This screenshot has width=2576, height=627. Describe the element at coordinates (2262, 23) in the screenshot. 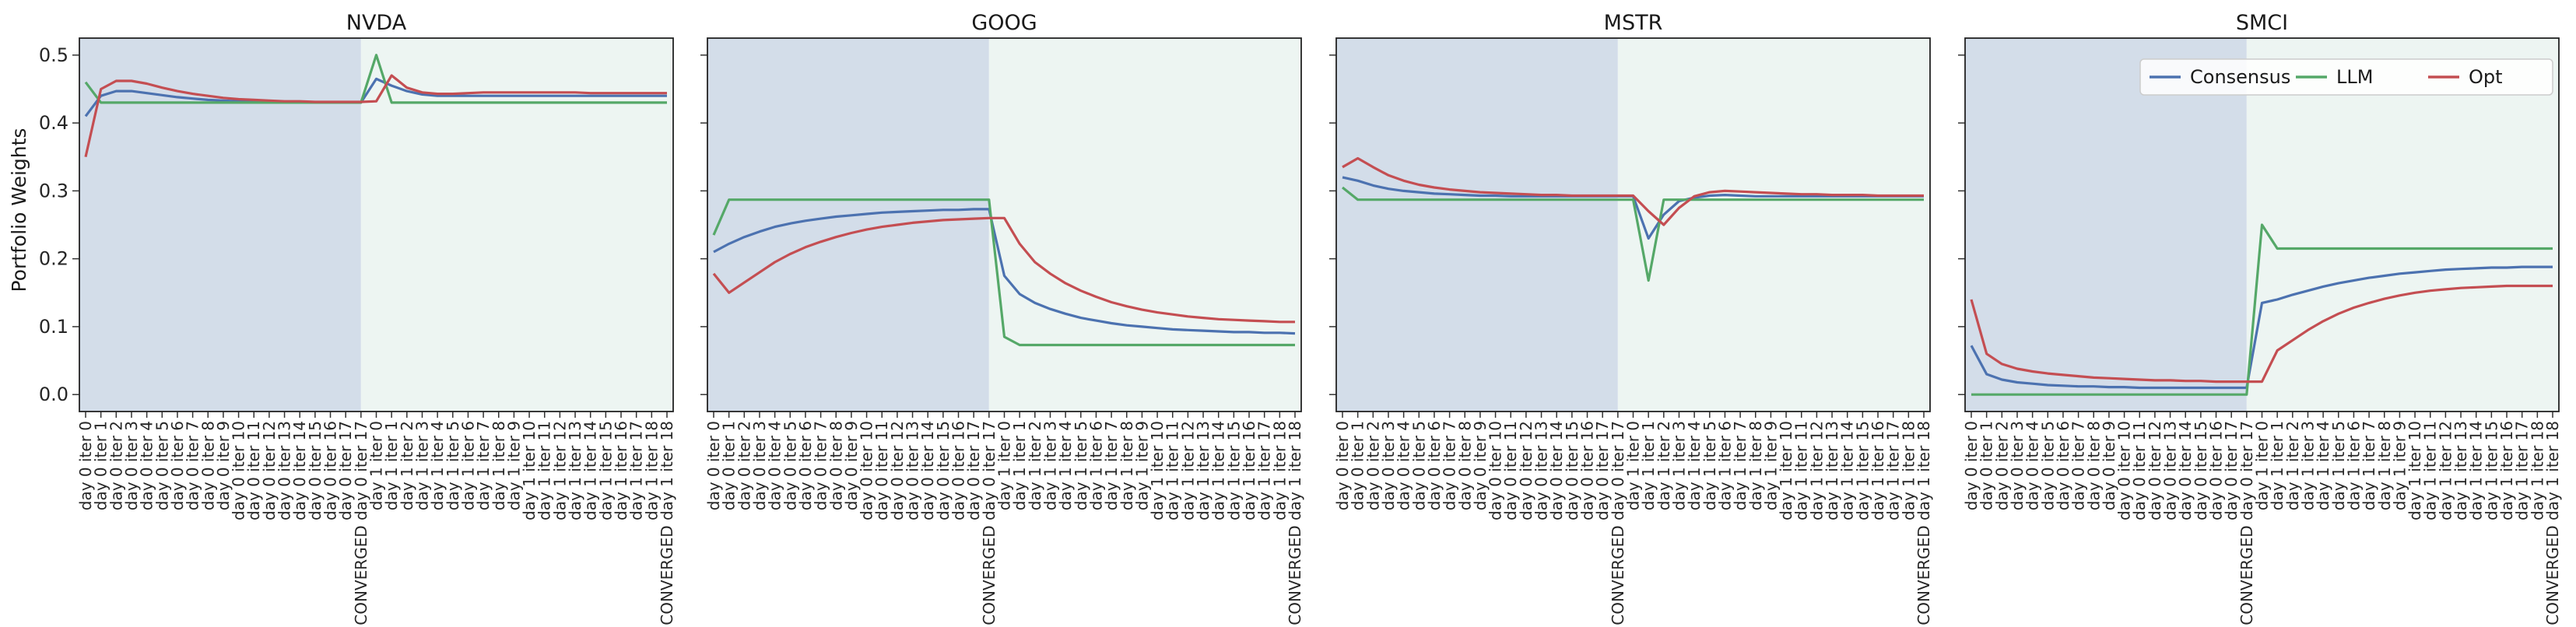

I see `panel-title: SMCI` at that location.